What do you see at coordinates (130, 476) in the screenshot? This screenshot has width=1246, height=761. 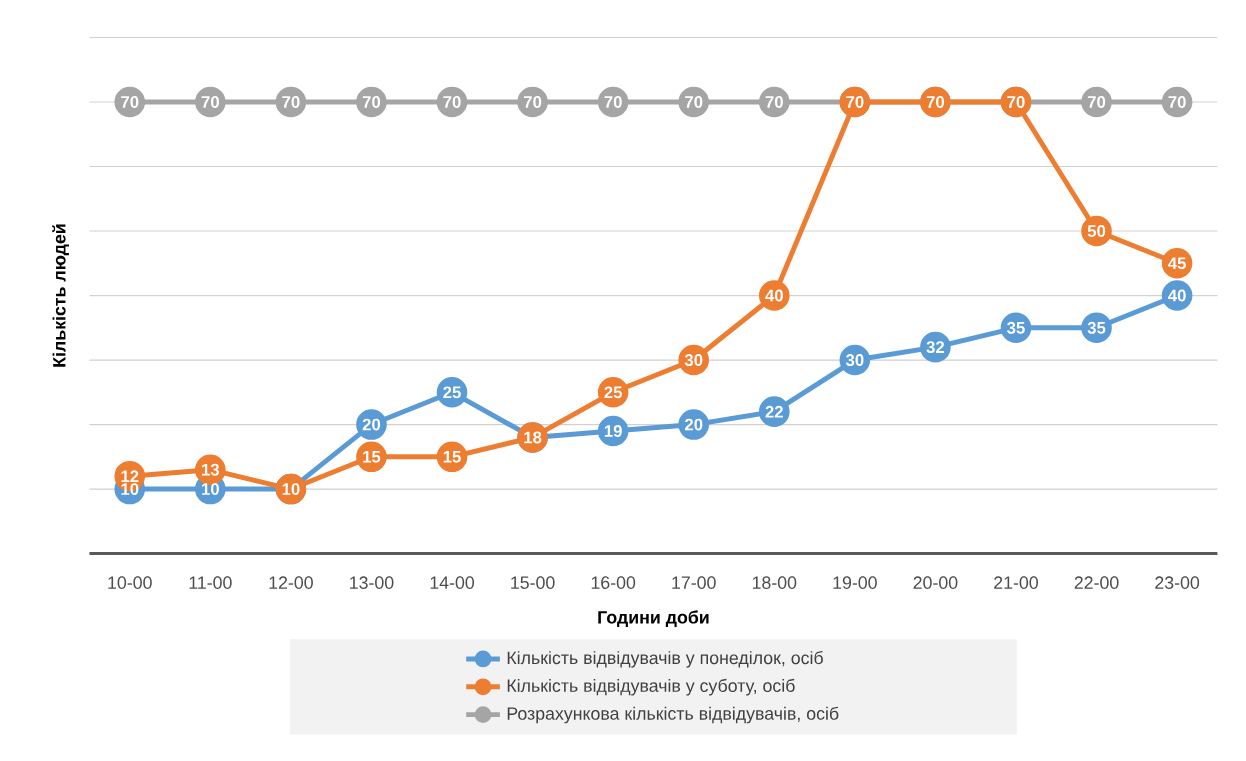 I see `data-label: 12` at bounding box center [130, 476].